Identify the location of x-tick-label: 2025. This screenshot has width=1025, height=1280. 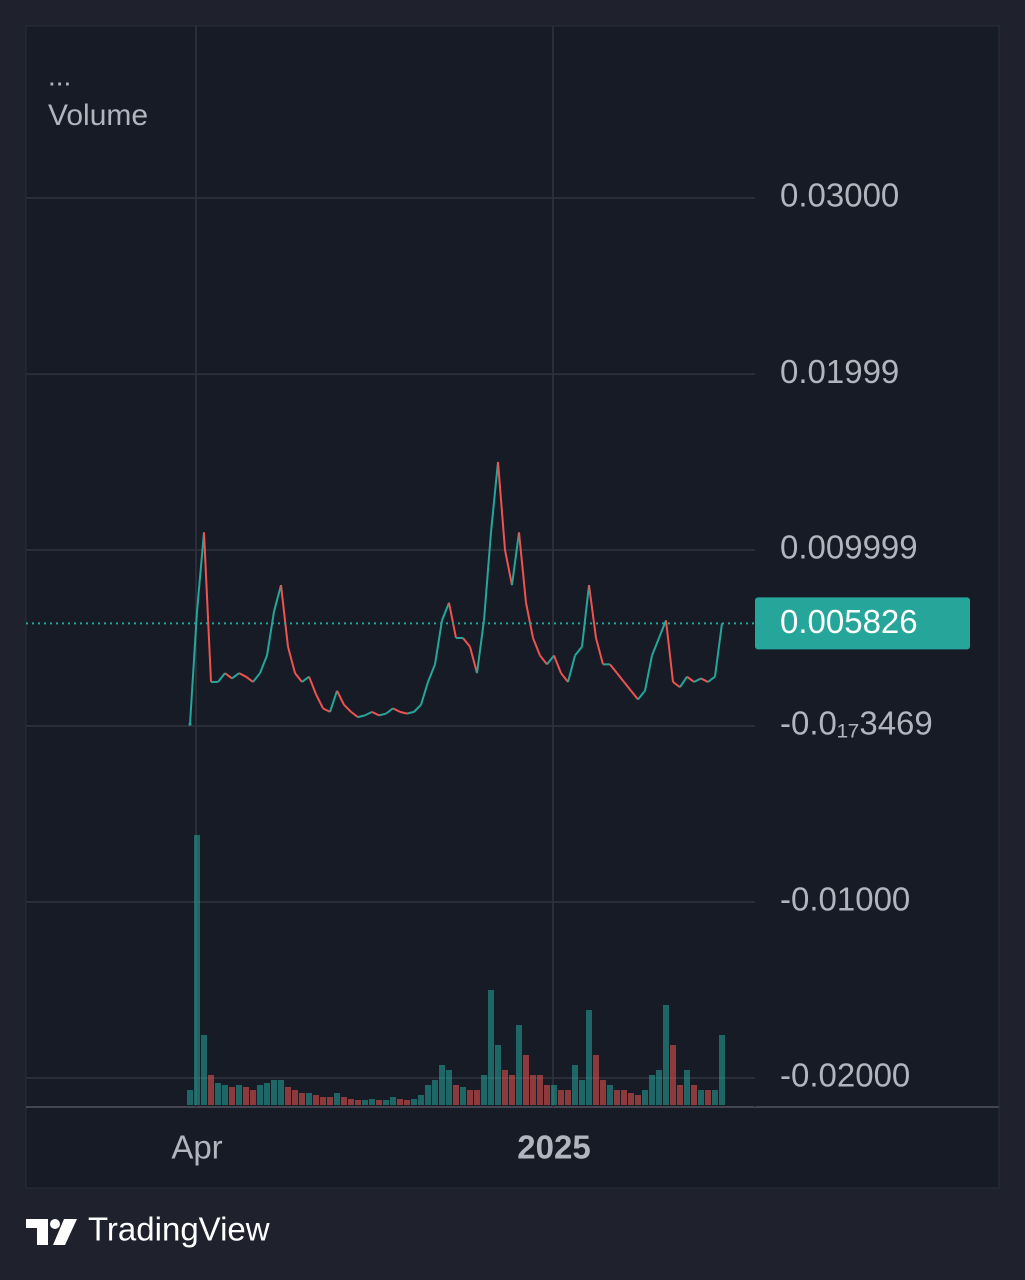
(553, 1147).